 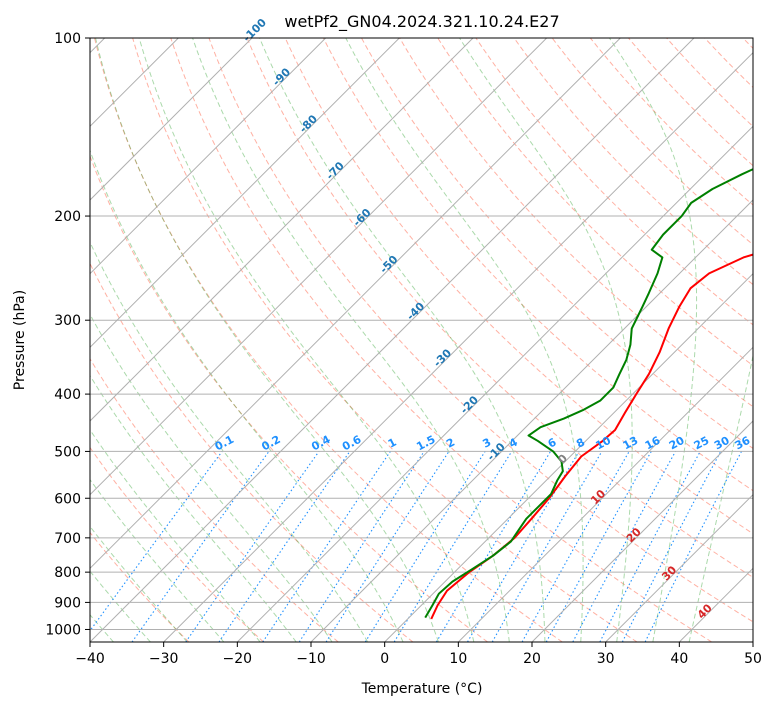 What do you see at coordinates (90, 659) in the screenshot?
I see `x-tick-label: −40` at bounding box center [90, 659].